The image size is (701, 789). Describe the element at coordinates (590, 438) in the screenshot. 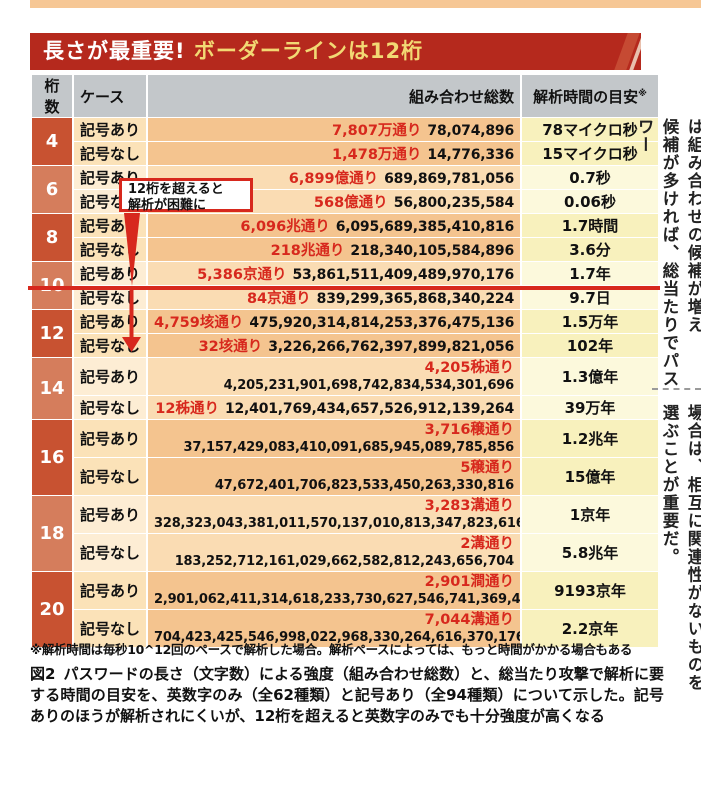

I see `time-cell: 1.2兆年` at that location.